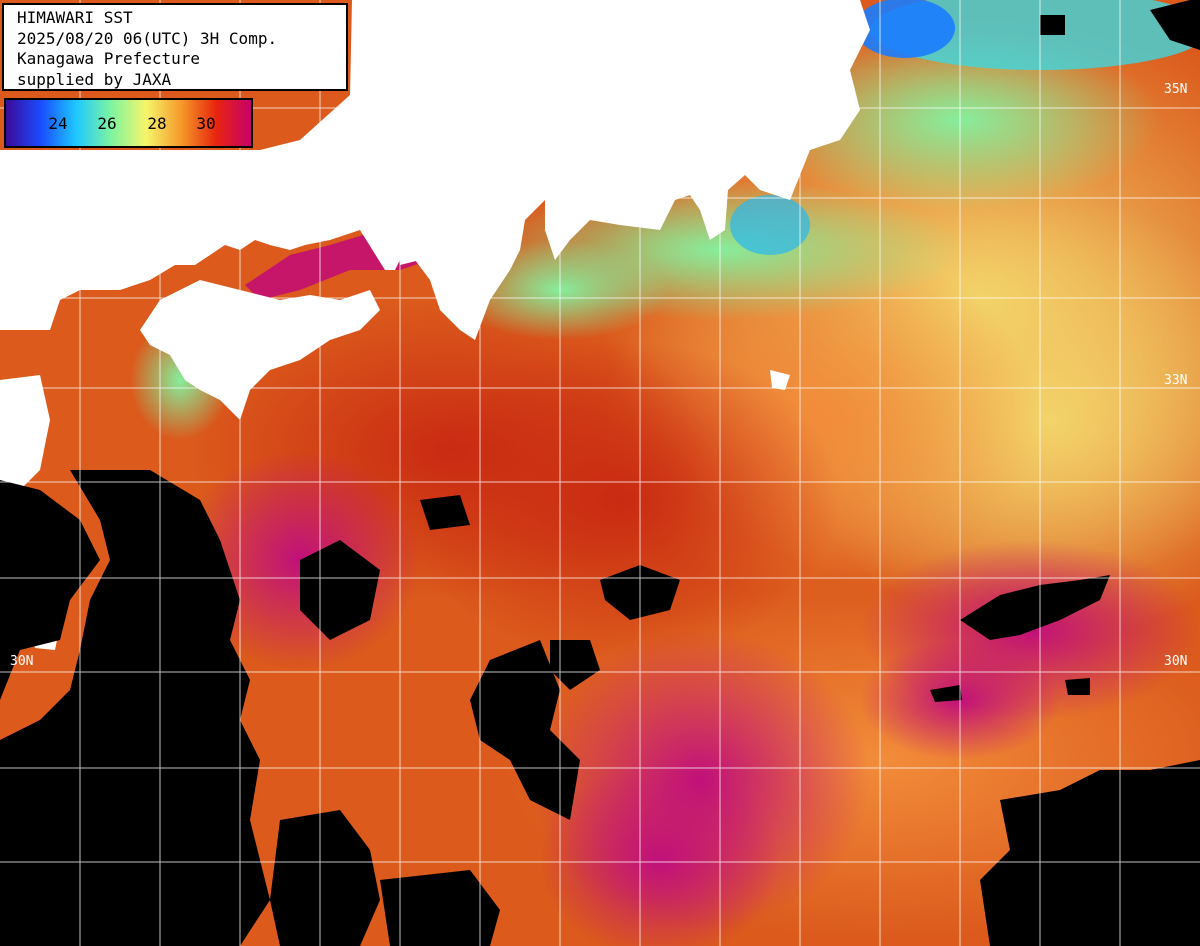 This screenshot has height=946, width=1200. I want to click on temperature-legend: 24 26 28 30, so click(128, 123).